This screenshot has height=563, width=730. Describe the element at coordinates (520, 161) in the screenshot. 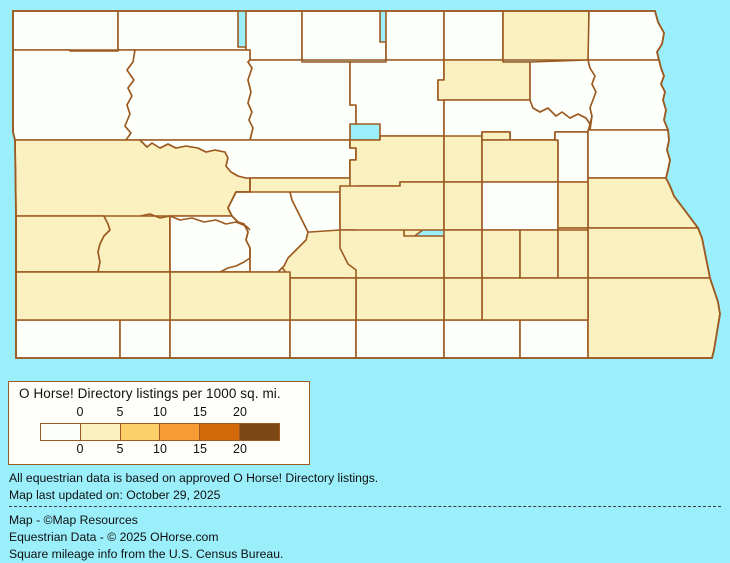

I see `county-wells-main` at that location.